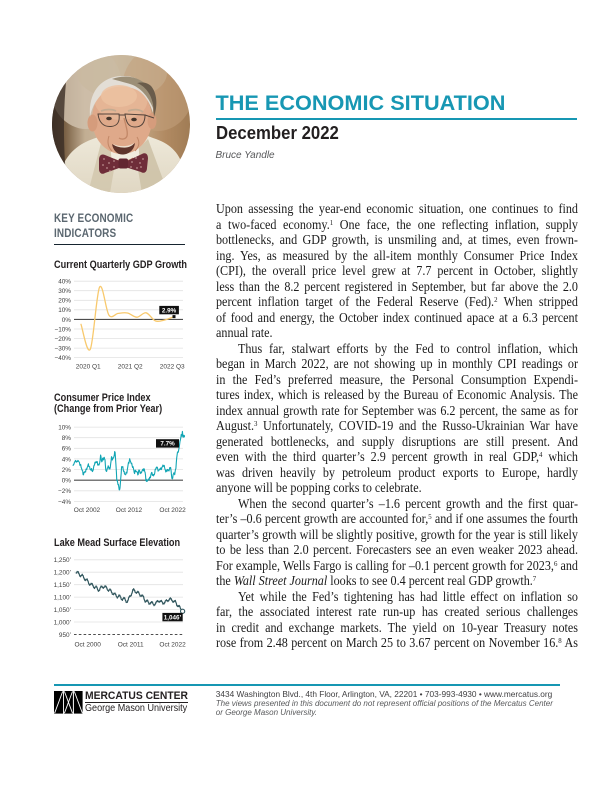 This screenshot has height=792, width=612. I want to click on svg-text: 1,200’, so click(63, 573).